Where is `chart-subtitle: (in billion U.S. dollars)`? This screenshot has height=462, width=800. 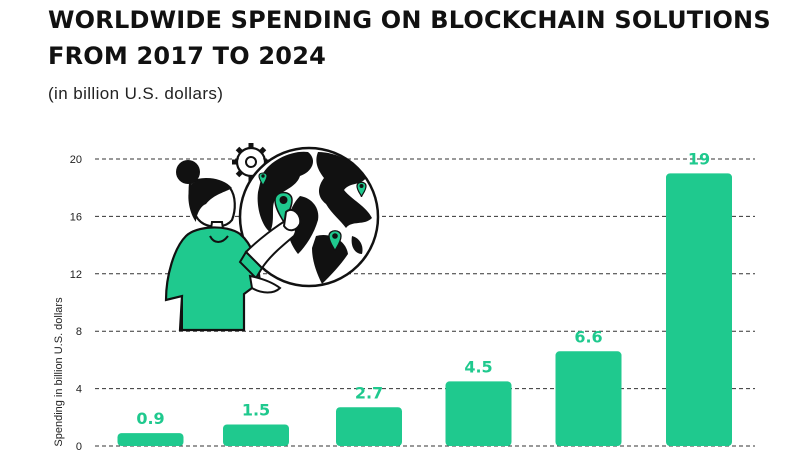 chart-subtitle: (in billion U.S. dollars) is located at coordinates (136, 93).